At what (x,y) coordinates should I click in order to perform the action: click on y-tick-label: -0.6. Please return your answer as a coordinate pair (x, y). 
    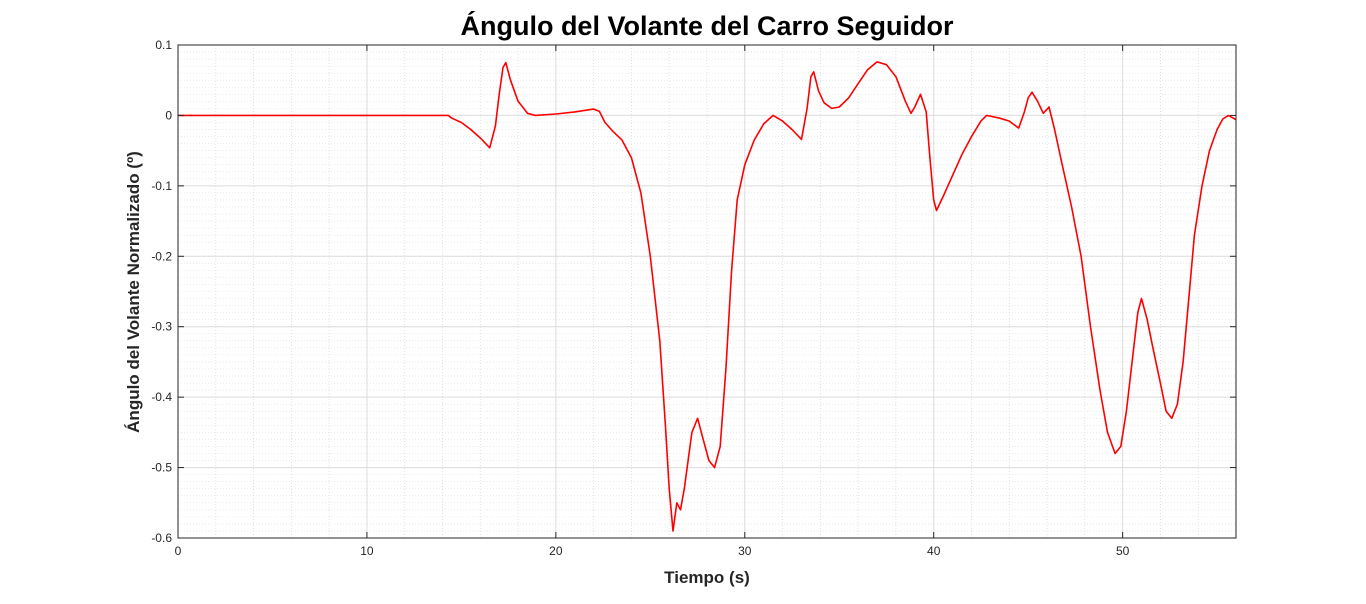
    Looking at the image, I should click on (161, 538).